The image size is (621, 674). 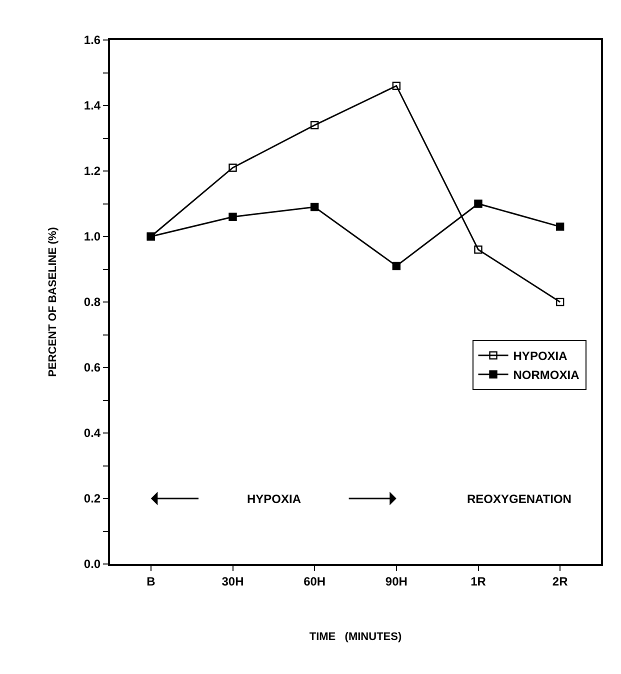 What do you see at coordinates (92, 40) in the screenshot?
I see `y-tick-label: 1.6` at bounding box center [92, 40].